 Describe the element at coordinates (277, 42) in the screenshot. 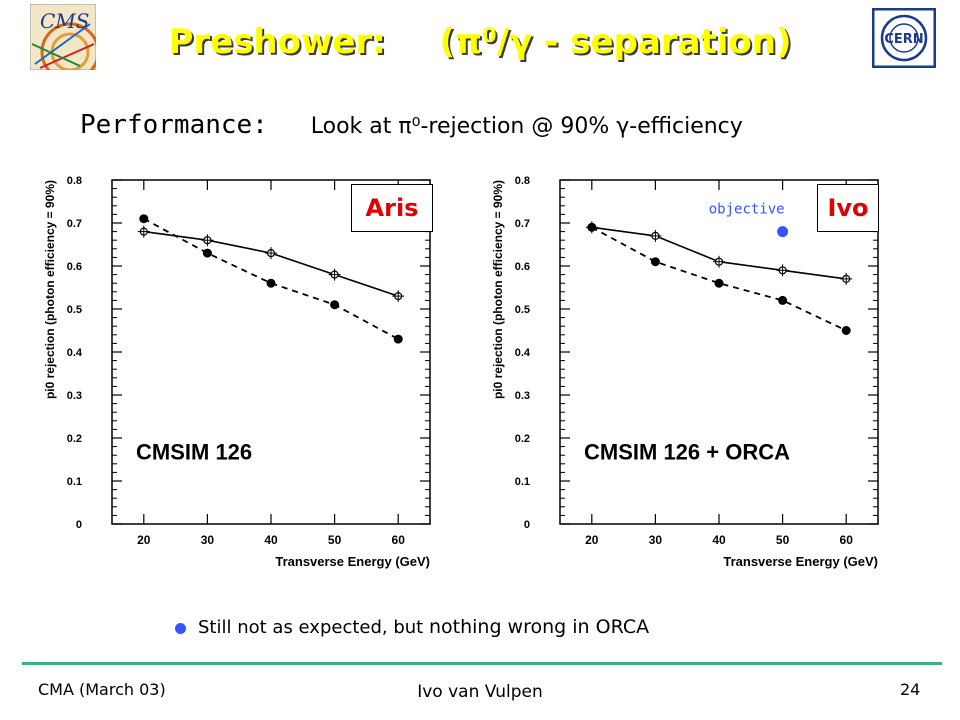

I see `title-prefix: Preshower:` at that location.